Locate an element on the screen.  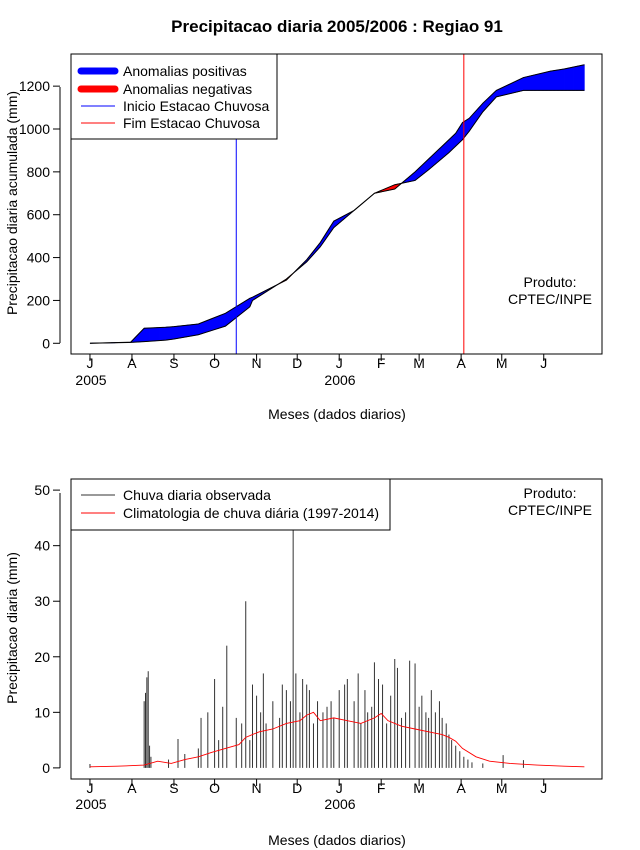
y-tick-label: 200 is located at coordinates (39, 300).